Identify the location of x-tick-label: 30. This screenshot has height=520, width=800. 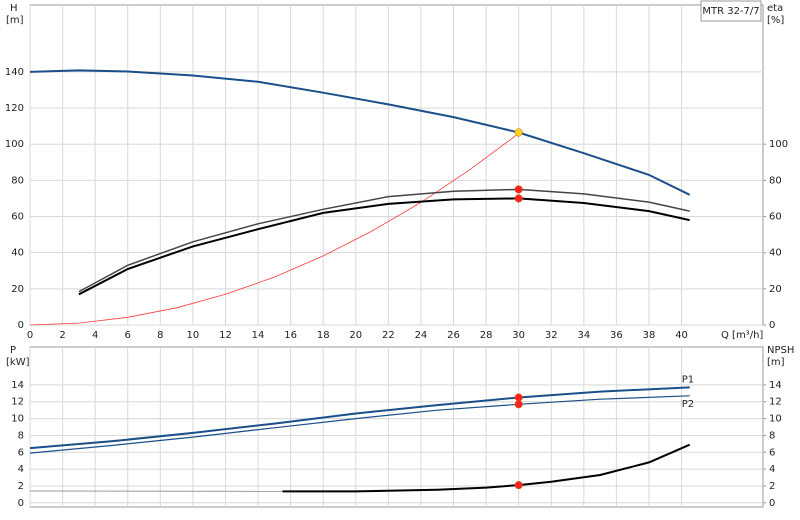
(518, 335).